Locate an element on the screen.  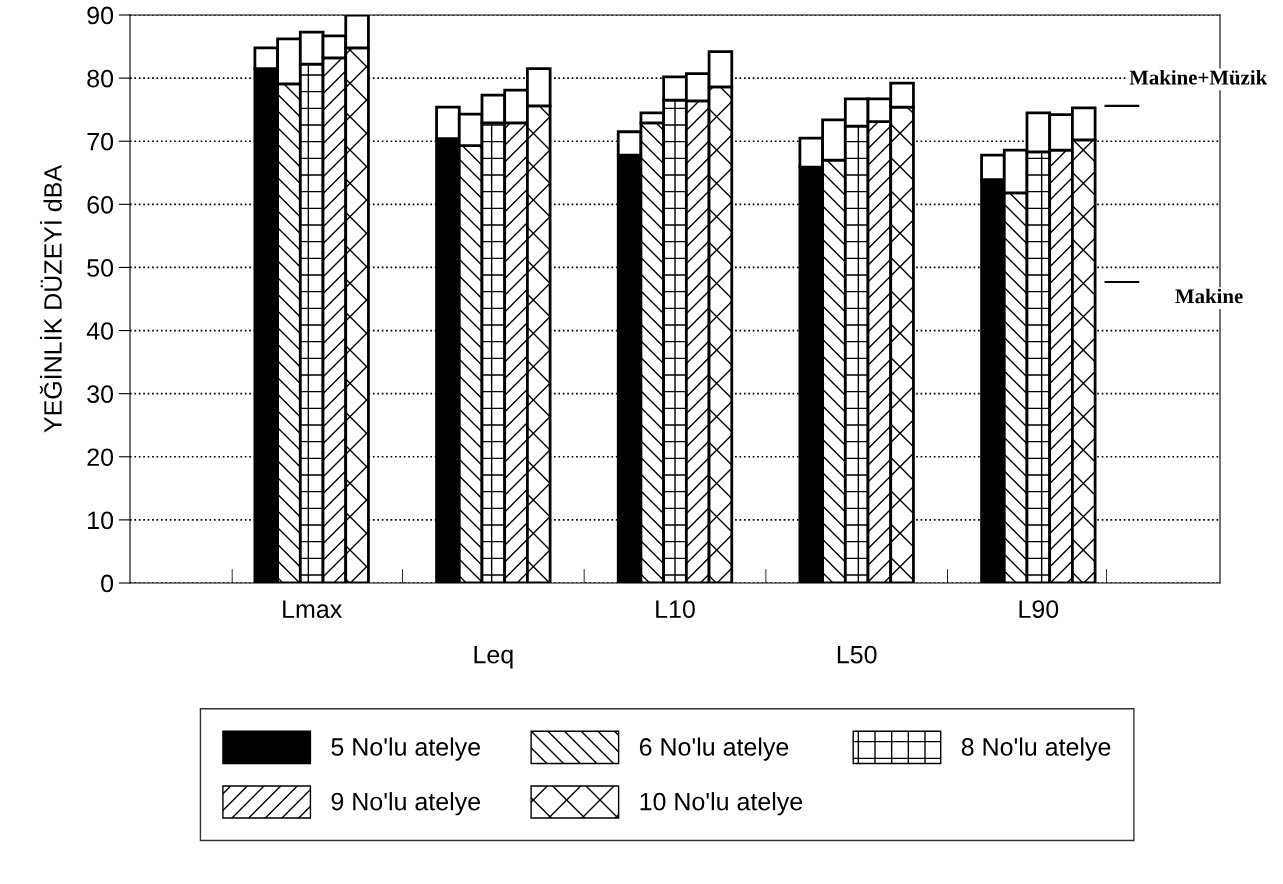
x-tick-label: L90 is located at coordinates (1039, 609).